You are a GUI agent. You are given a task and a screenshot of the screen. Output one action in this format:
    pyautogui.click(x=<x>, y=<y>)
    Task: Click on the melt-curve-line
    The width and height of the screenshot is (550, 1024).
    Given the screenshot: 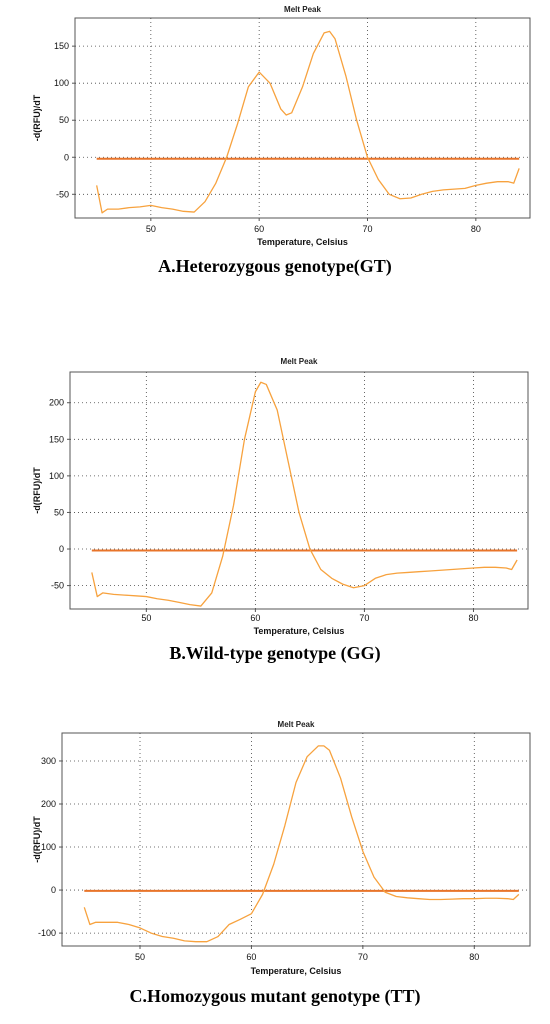 What is the action you would take?
    pyautogui.click(x=308, y=122)
    